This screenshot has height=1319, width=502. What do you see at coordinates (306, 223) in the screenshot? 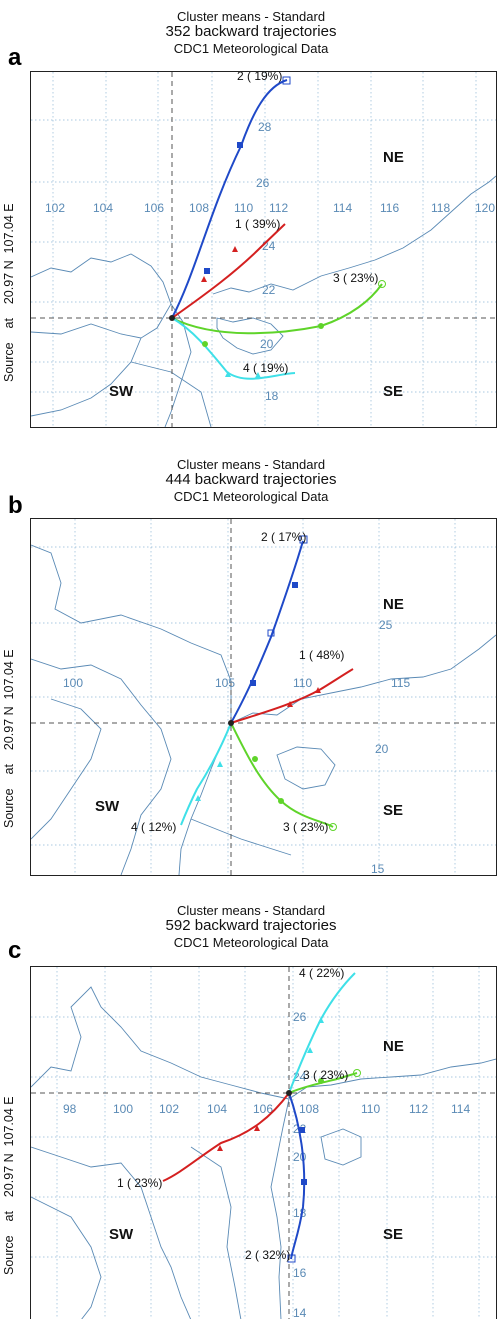
I see `cluster-labels: 1 ( 39%) 2 ( 19%) 3 ( 23%) 4 ( 19%)` at bounding box center [306, 223].